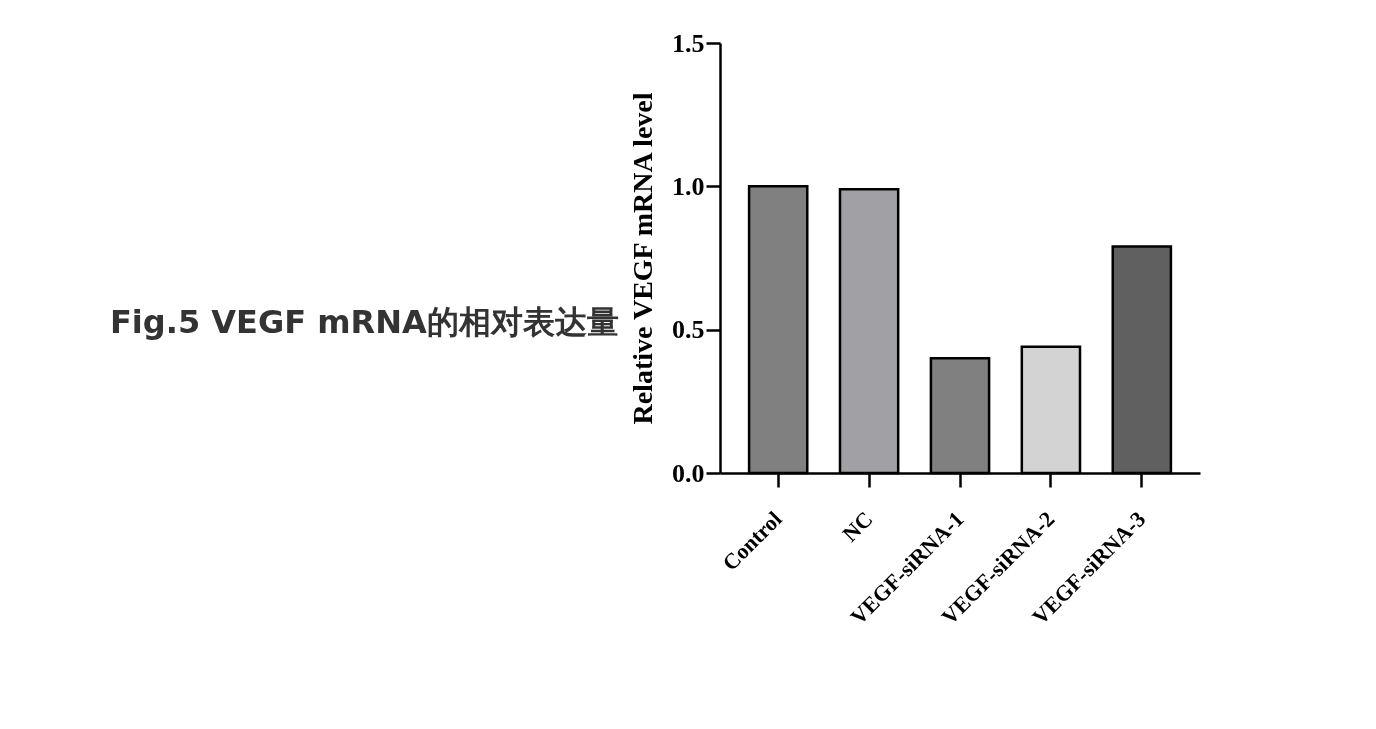 The image size is (1376, 729). What do you see at coordinates (364, 322) in the screenshot?
I see `text: Fig.5 VEGF mRNA的相对表达量` at bounding box center [364, 322].